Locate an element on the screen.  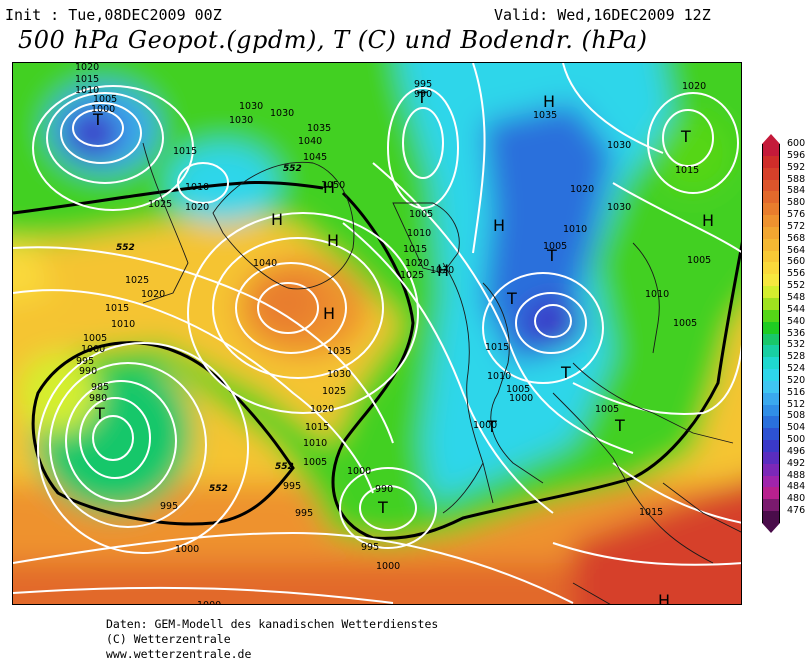
colorbar-level-label: 588 is located at coordinates (796, 179).